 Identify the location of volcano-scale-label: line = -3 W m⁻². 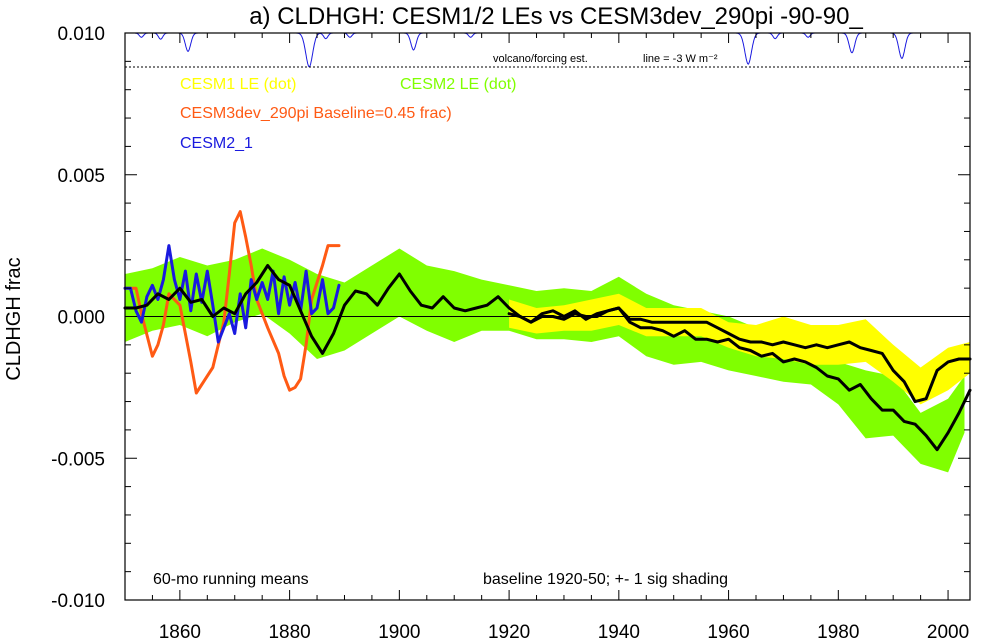
(680, 59).